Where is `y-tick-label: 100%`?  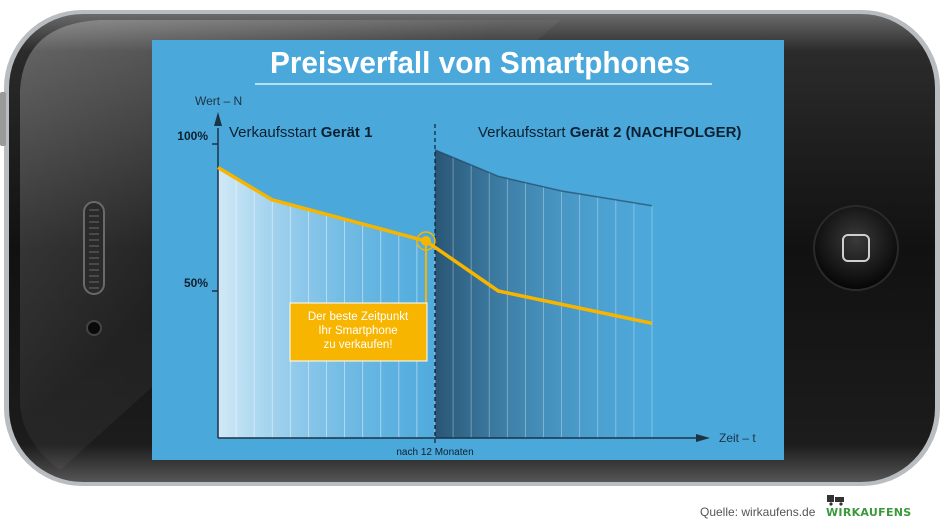 y-tick-label: 100% is located at coordinates (192, 136).